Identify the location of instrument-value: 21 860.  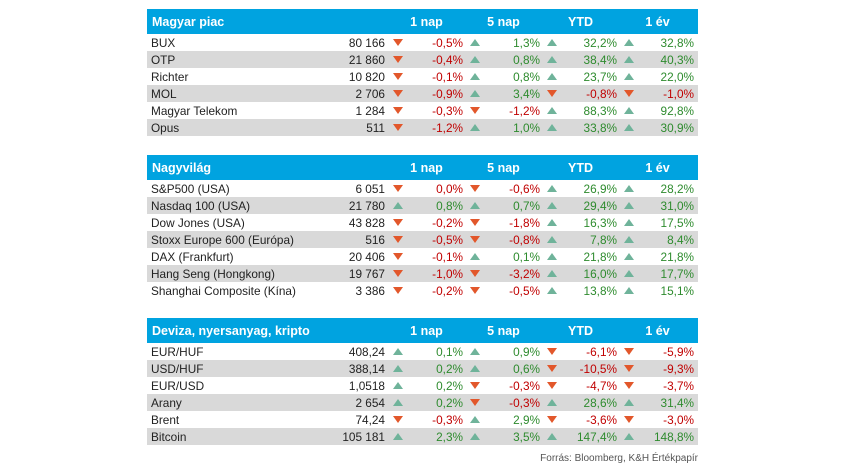
(366, 59).